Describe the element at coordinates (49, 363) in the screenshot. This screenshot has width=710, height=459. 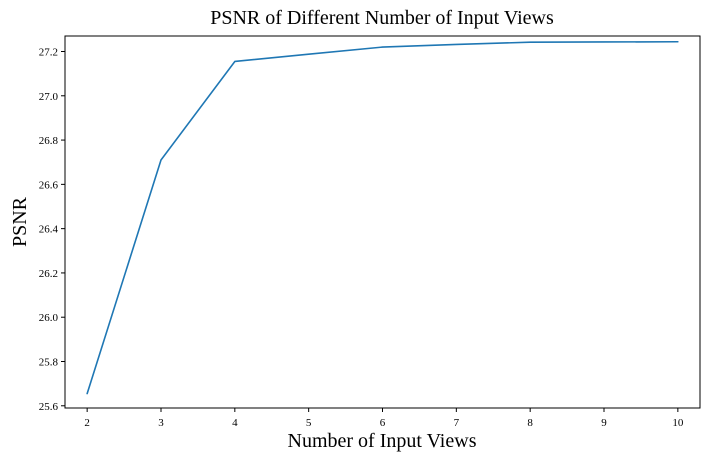
I see `y-tick-label: 25.8` at that location.